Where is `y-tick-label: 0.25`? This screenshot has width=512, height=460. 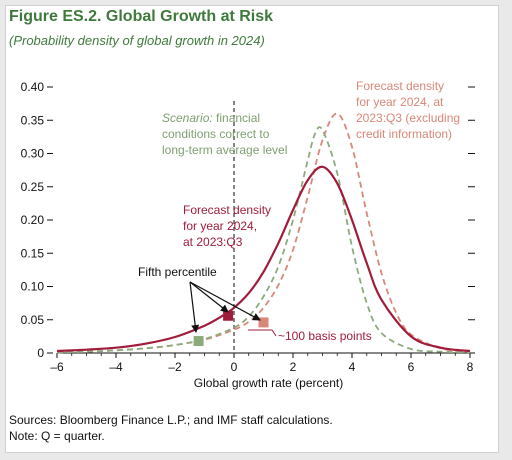 y-tick-label: 0.25 is located at coordinates (33, 187).